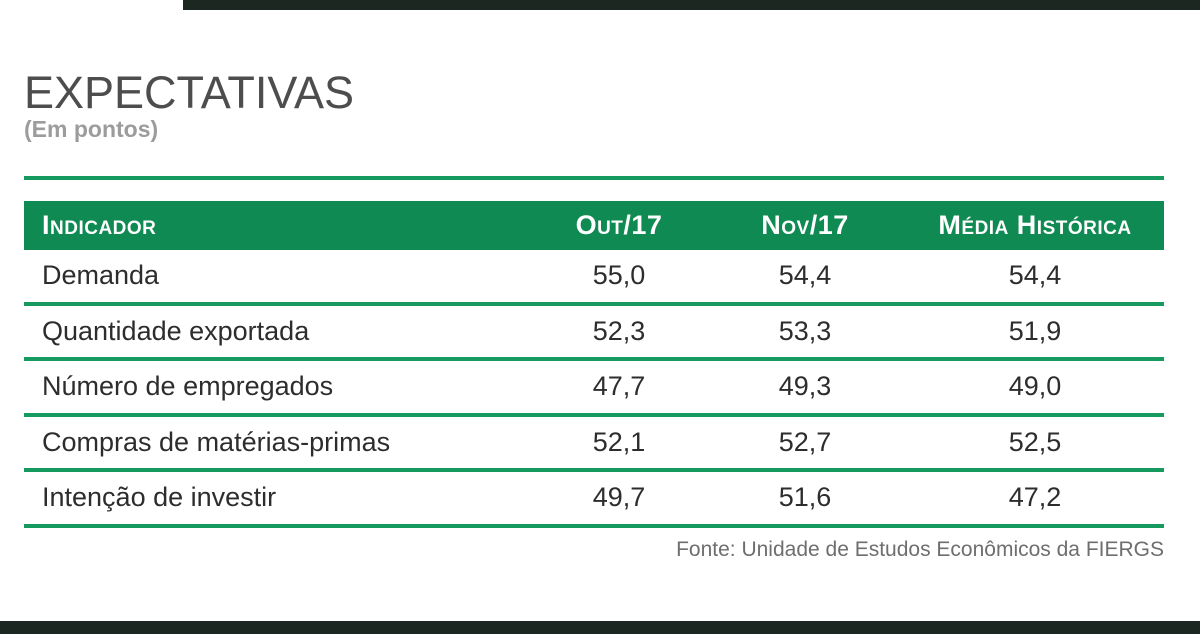  Describe the element at coordinates (619, 497) in the screenshot. I see `value-out17: 49,7` at that location.